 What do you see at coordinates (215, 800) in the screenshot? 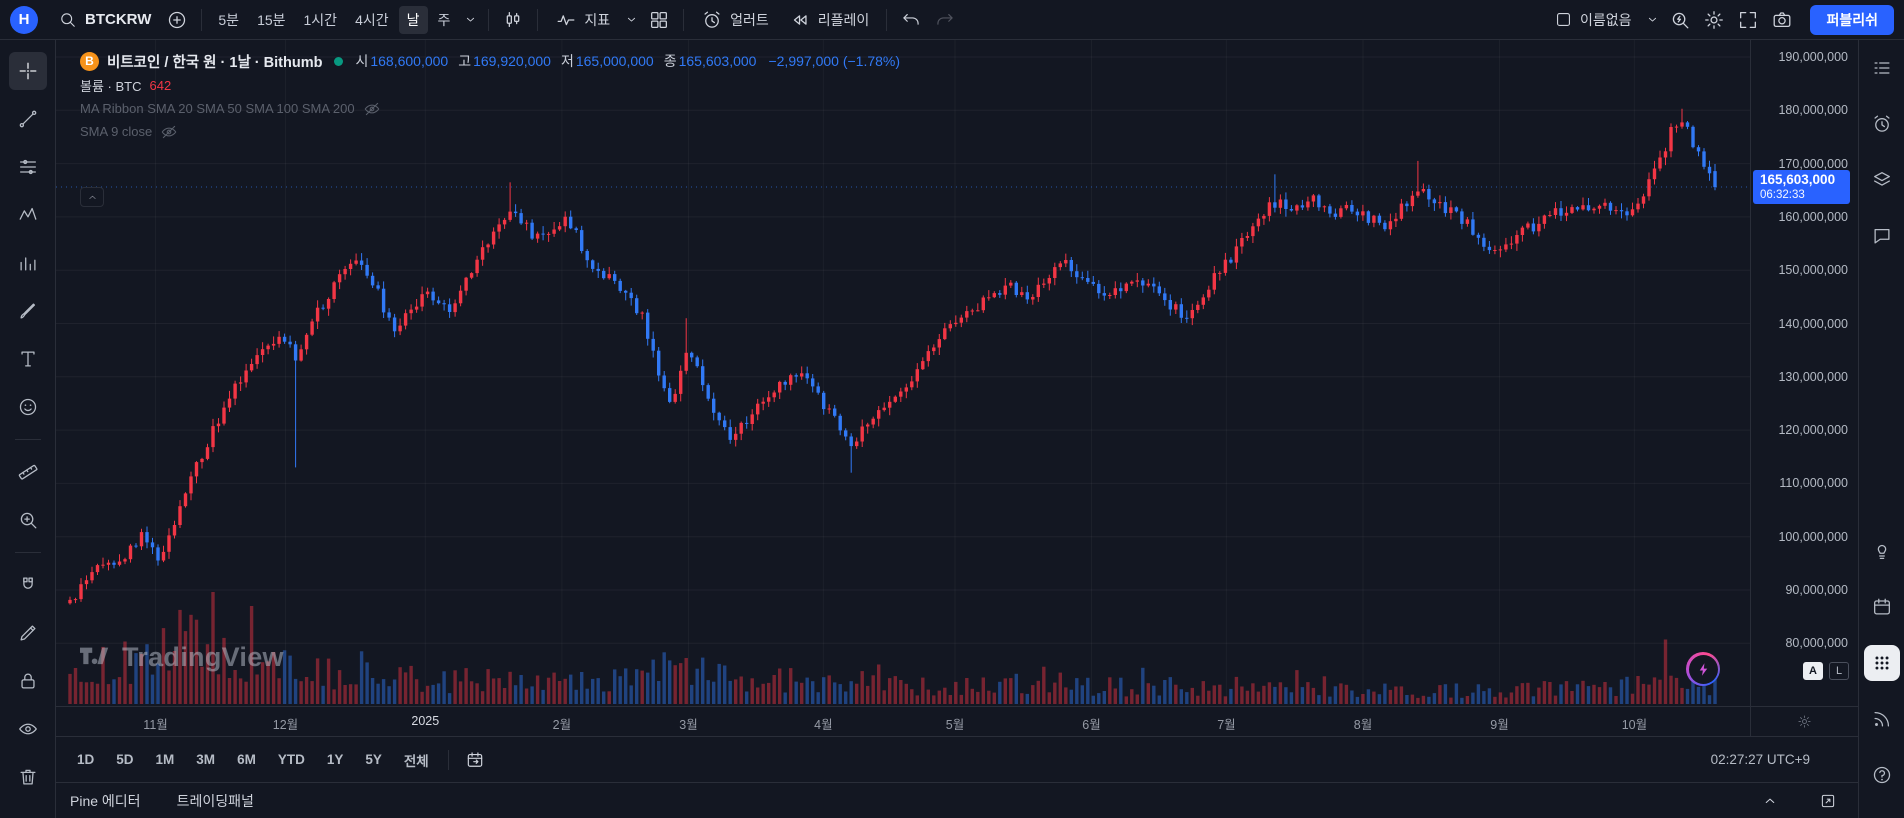
I see `trading-panel-tab: 트레이딩패널` at bounding box center [215, 800].